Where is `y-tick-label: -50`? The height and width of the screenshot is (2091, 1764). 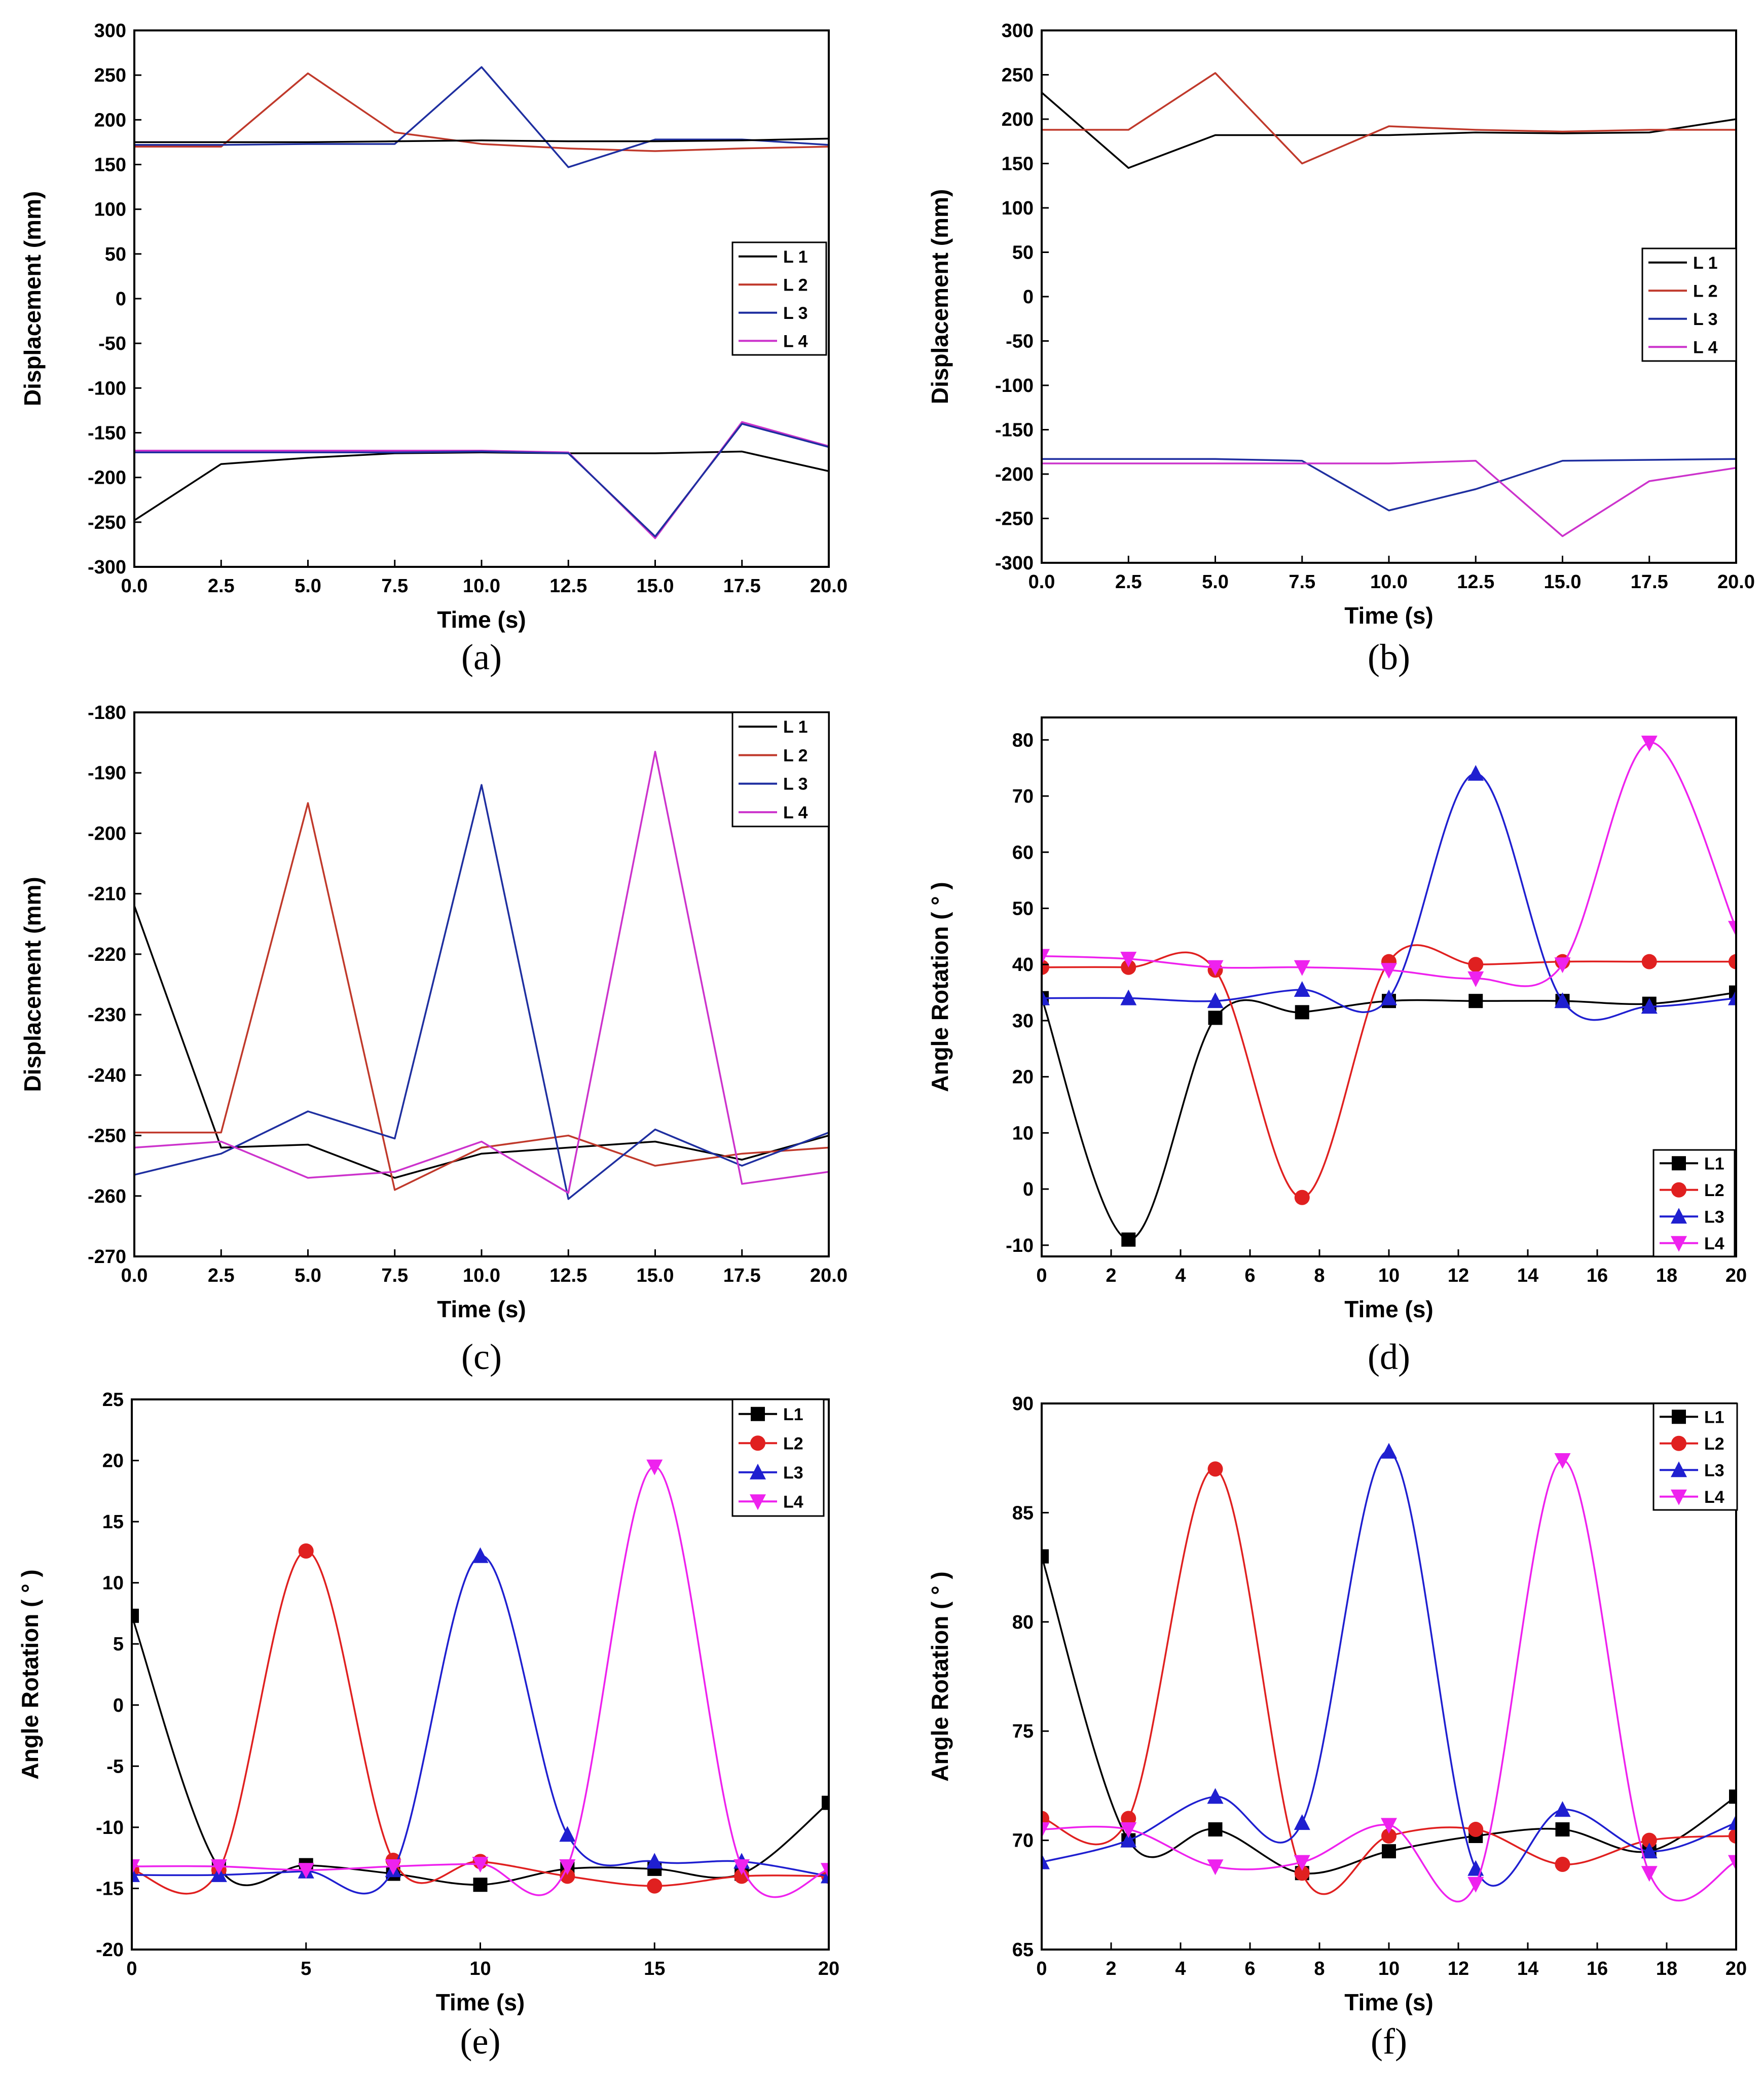
y-tick-label: -50 is located at coordinates (112, 344).